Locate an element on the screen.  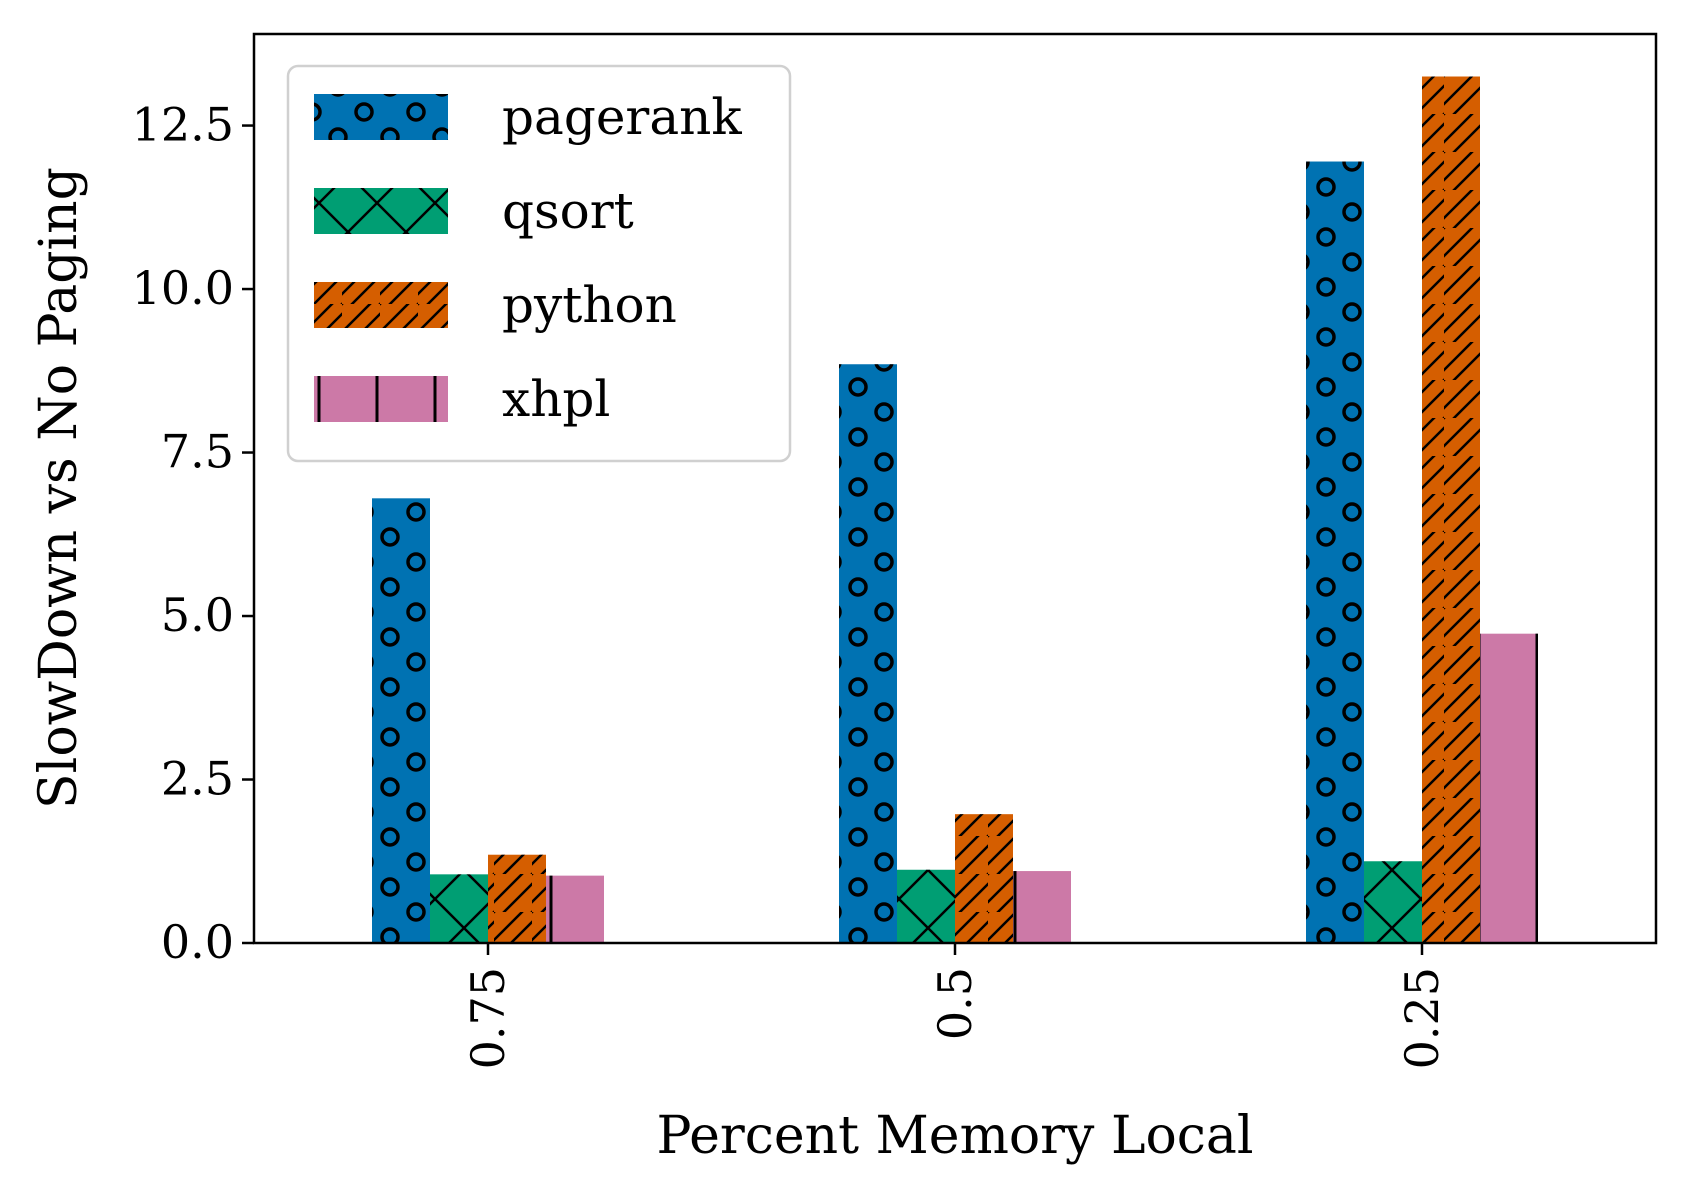
bar-pagerank-0.25 is located at coordinates (1335, 552).